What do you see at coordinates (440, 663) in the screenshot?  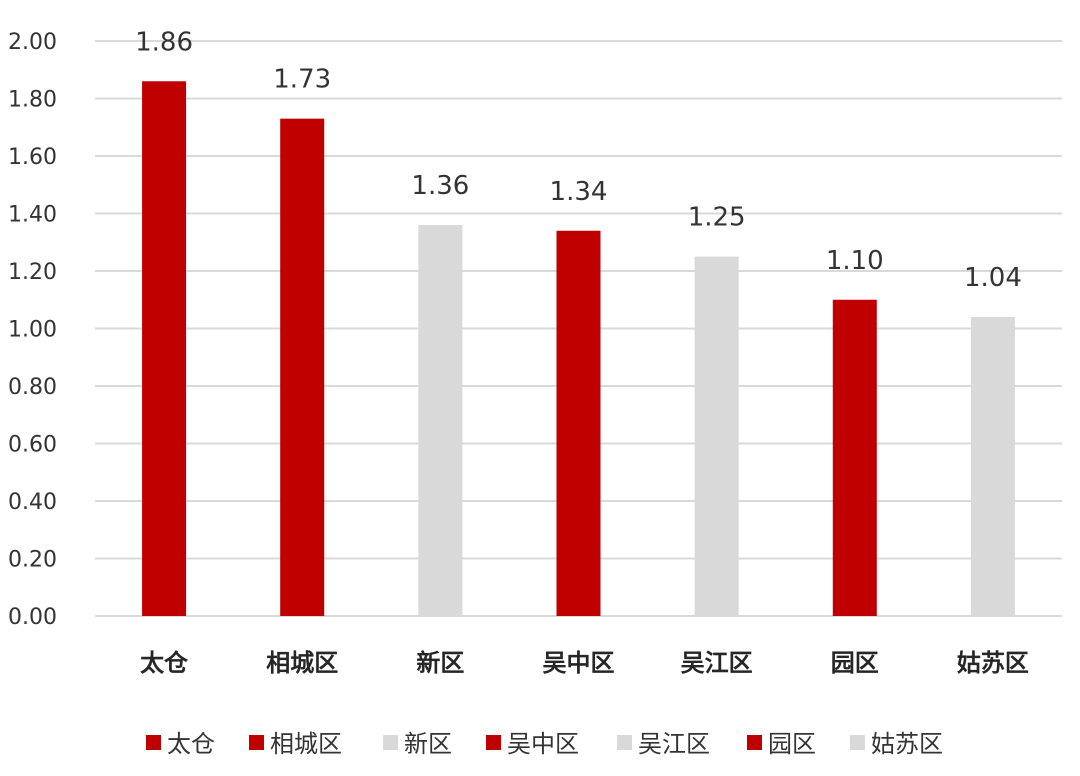 I see `x-tick-label: 新区` at bounding box center [440, 663].